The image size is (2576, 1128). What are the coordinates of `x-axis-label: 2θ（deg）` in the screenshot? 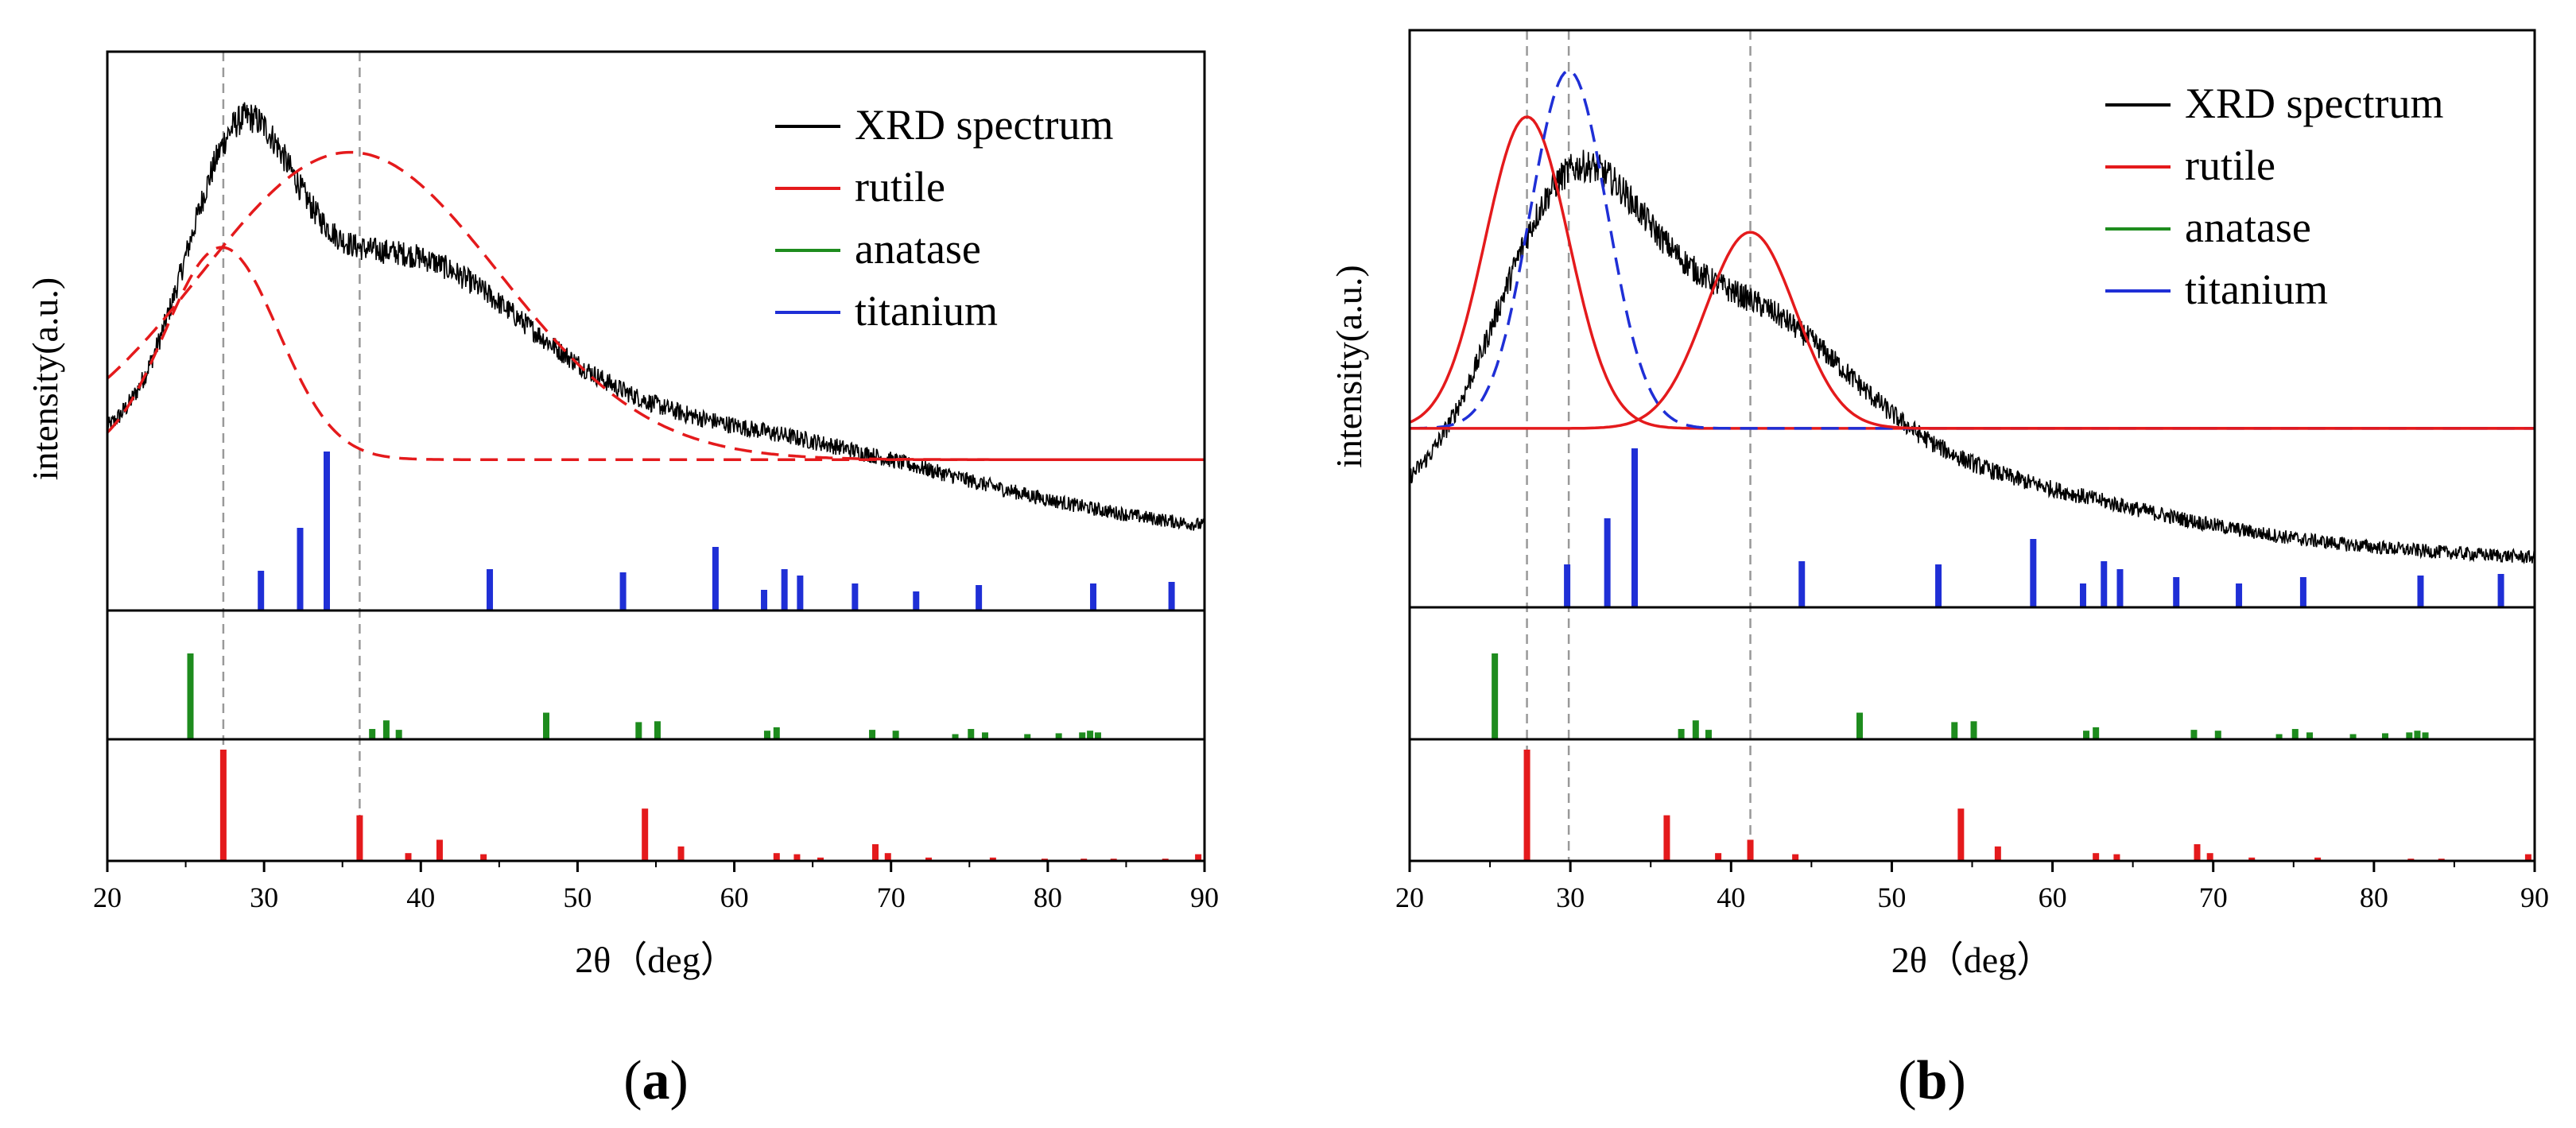 It's located at (1972, 960).